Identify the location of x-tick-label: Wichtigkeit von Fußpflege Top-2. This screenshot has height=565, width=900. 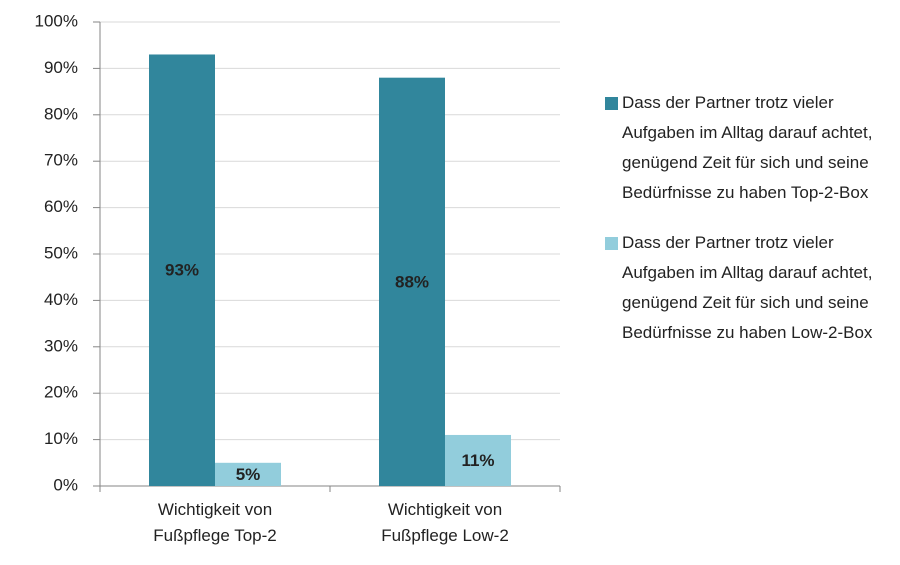
(215, 522).